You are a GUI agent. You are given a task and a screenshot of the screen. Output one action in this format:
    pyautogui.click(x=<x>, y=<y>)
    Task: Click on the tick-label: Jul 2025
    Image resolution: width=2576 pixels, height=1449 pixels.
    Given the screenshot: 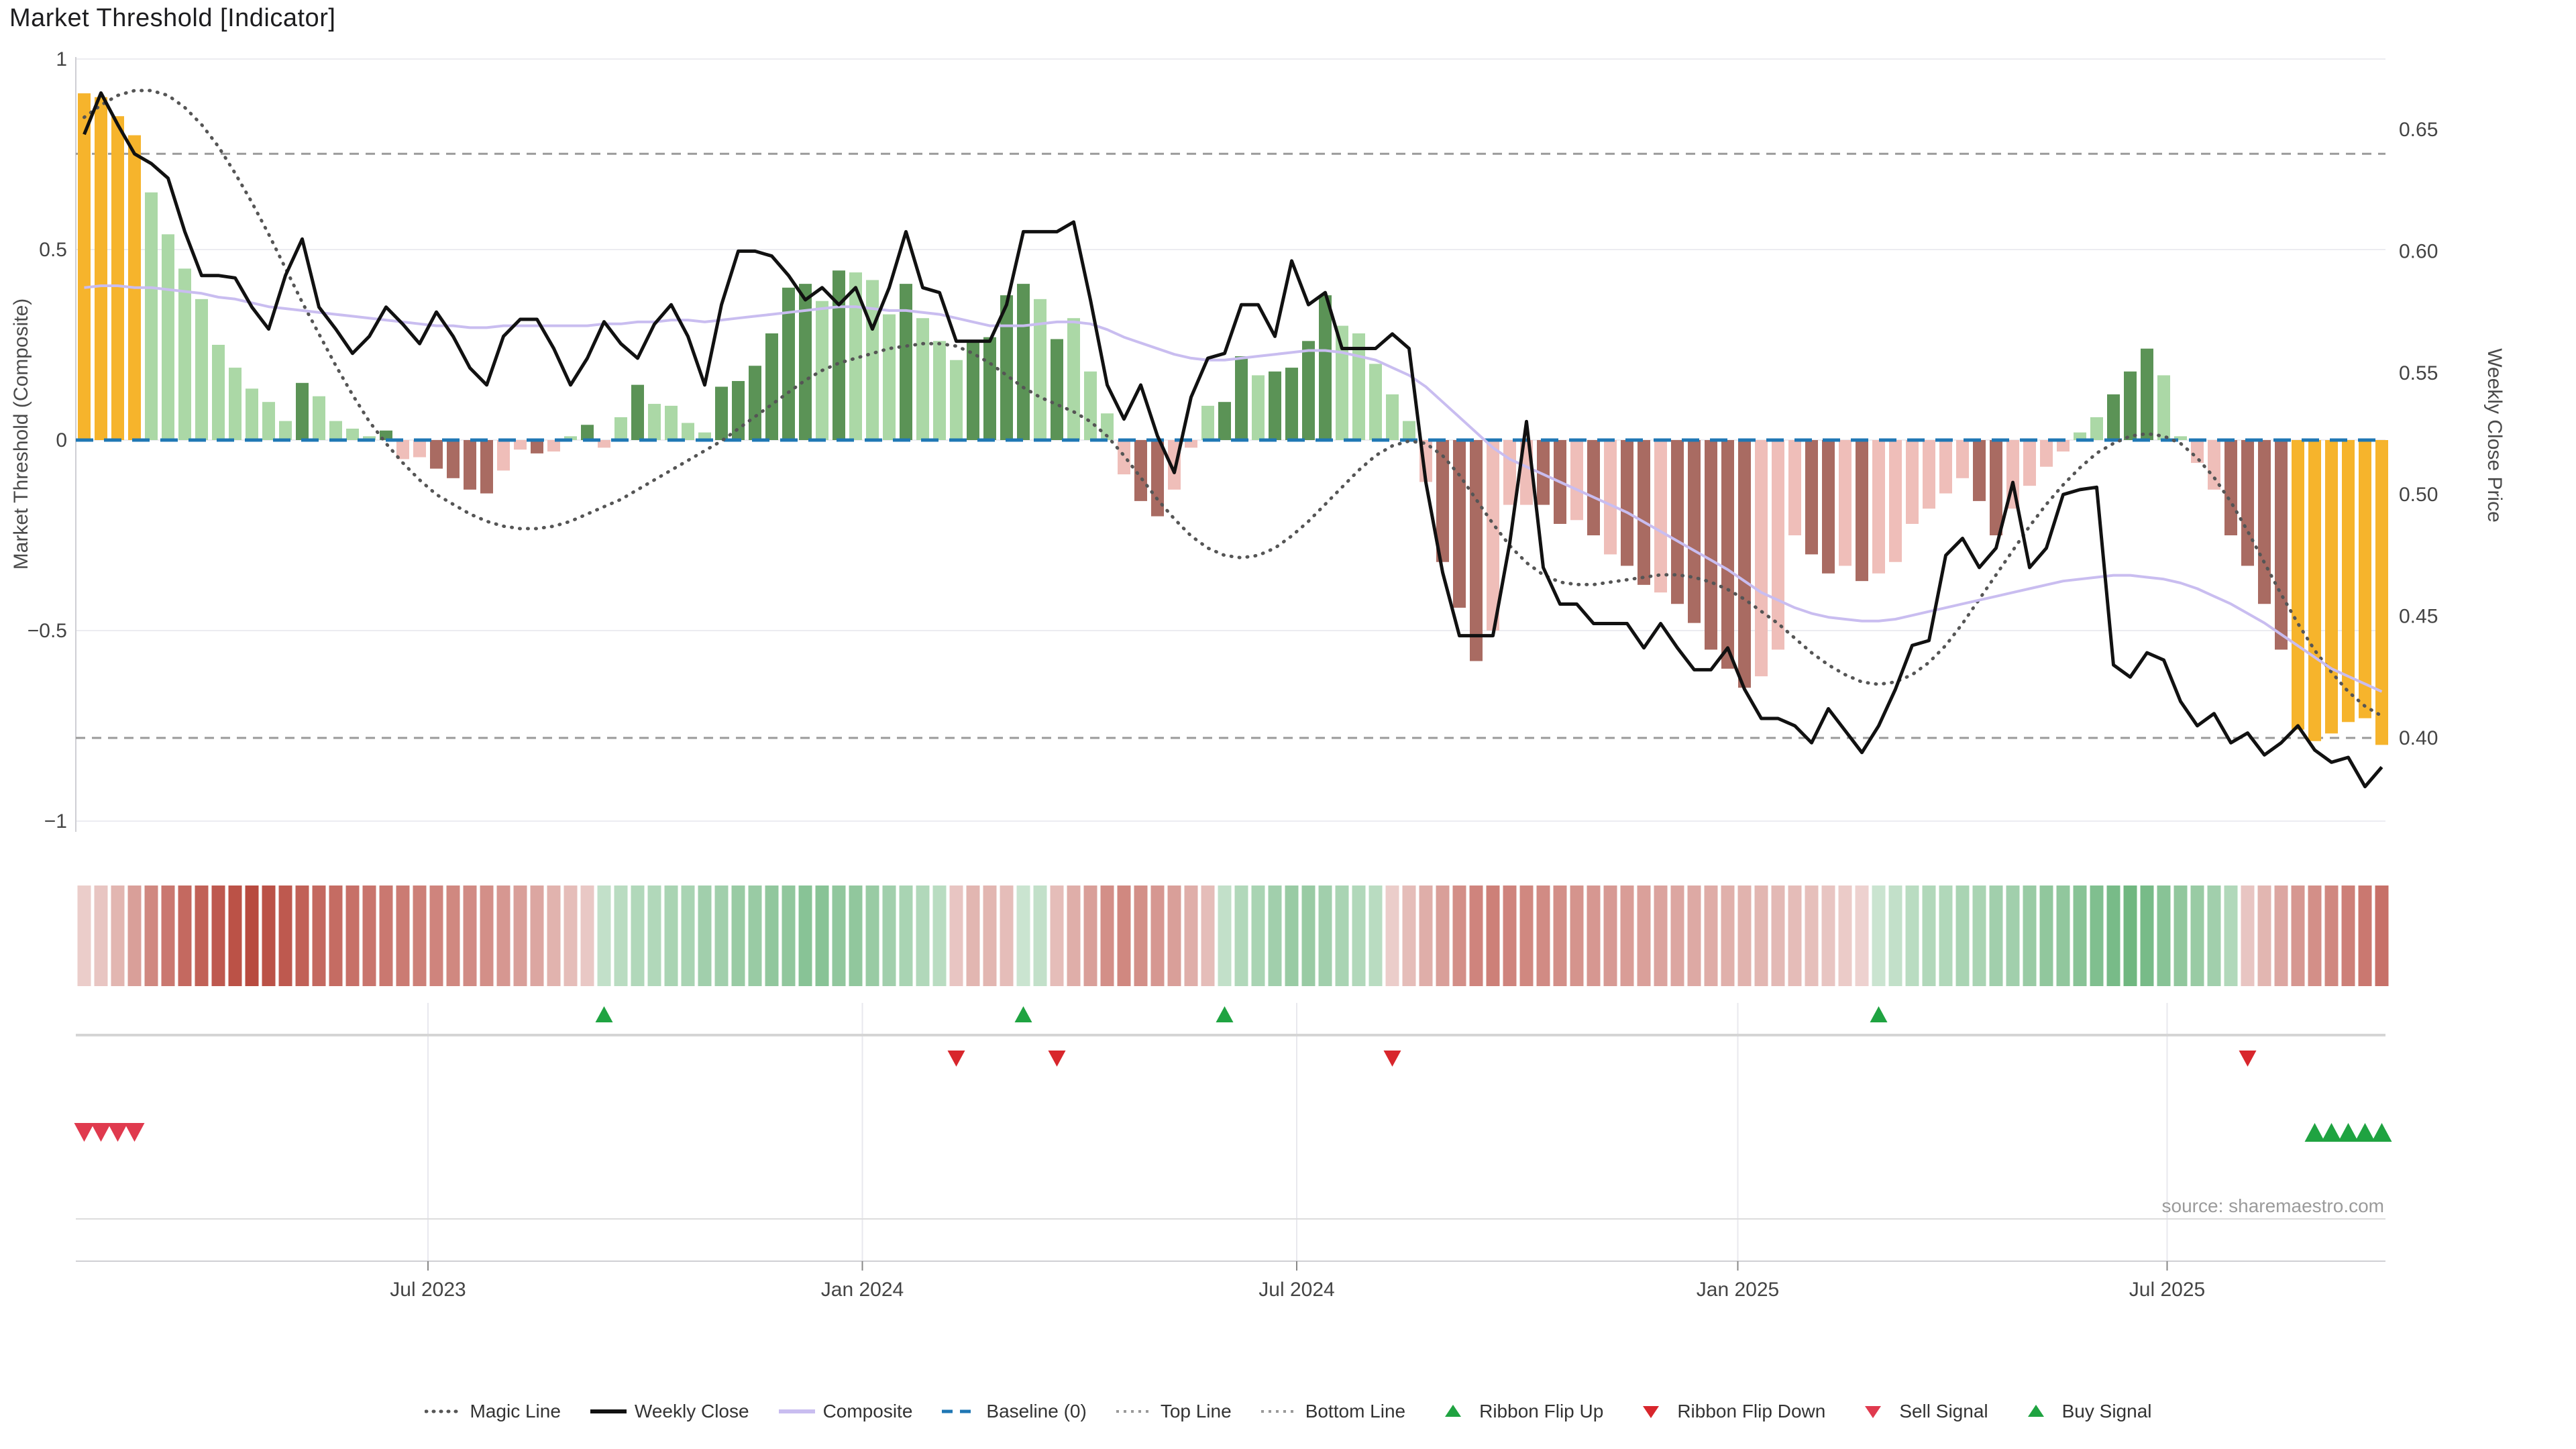 What is the action you would take?
    pyautogui.click(x=2167, y=1290)
    